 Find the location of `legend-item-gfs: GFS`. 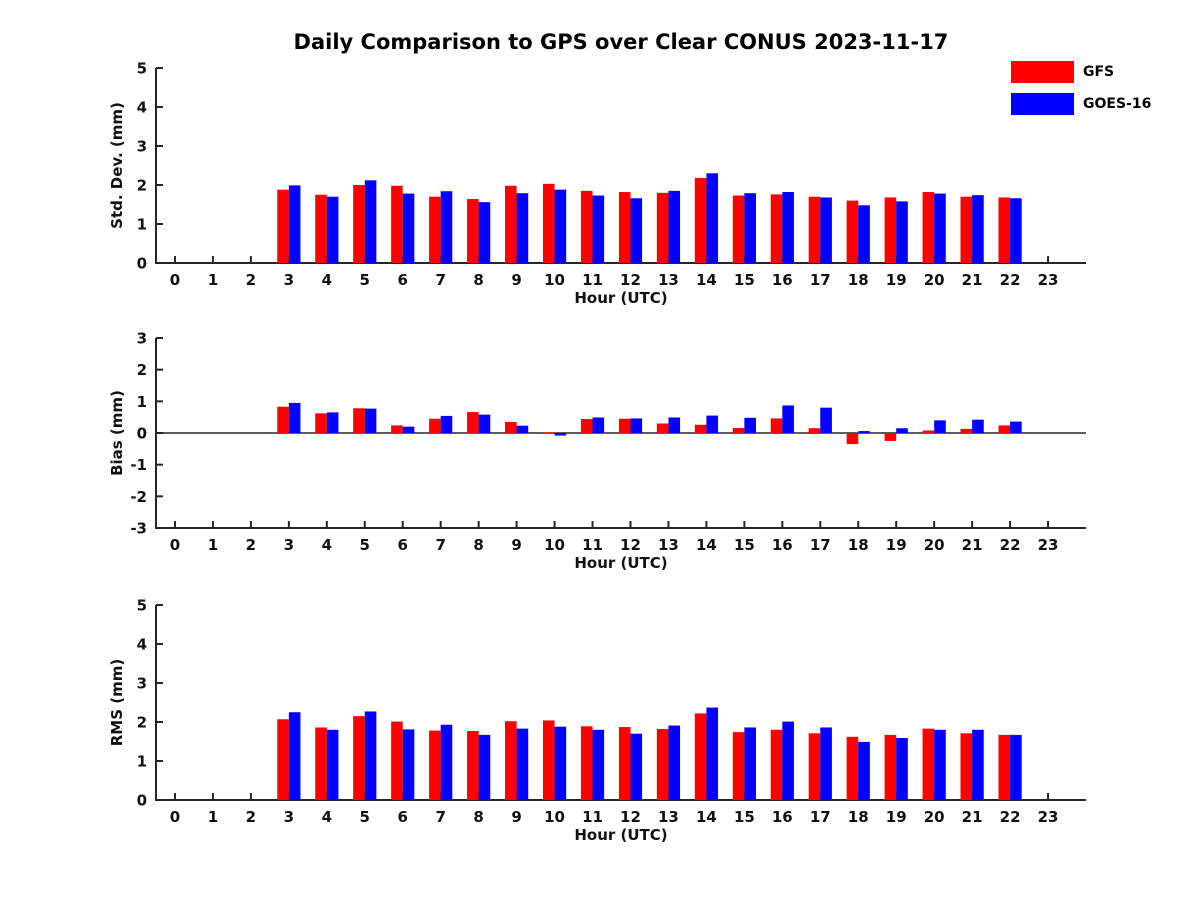

legend-item-gfs: GFS is located at coordinates (1081, 72).